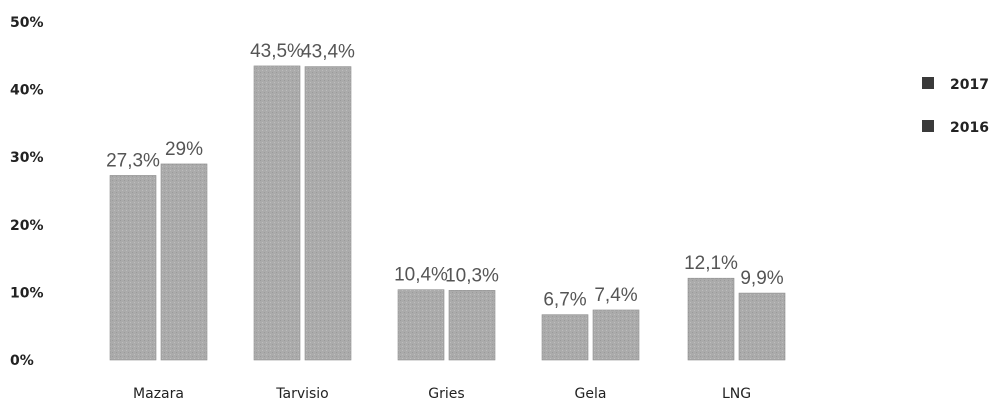 This screenshot has width=992, height=405. Describe the element at coordinates (761, 278) in the screenshot. I see `data-label: 9,9%` at that location.